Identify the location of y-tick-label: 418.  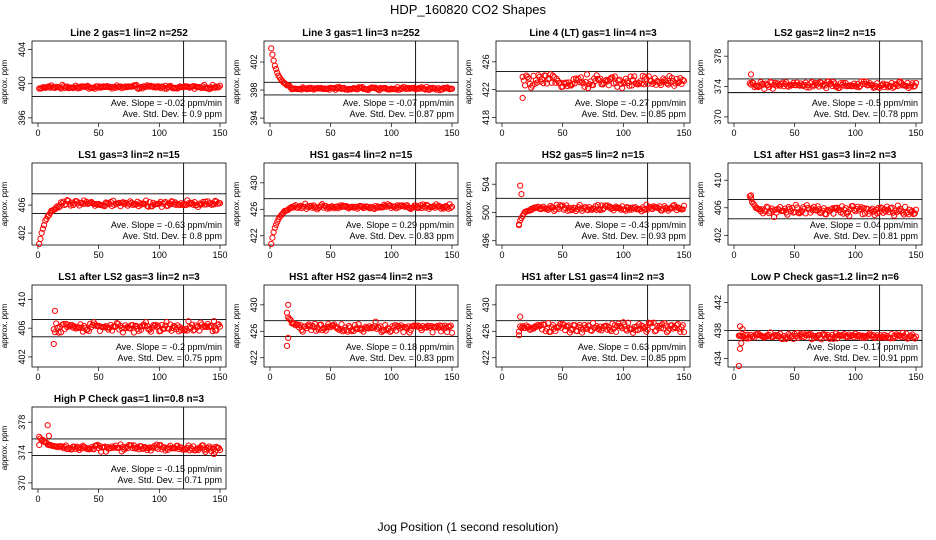
(486, 117).